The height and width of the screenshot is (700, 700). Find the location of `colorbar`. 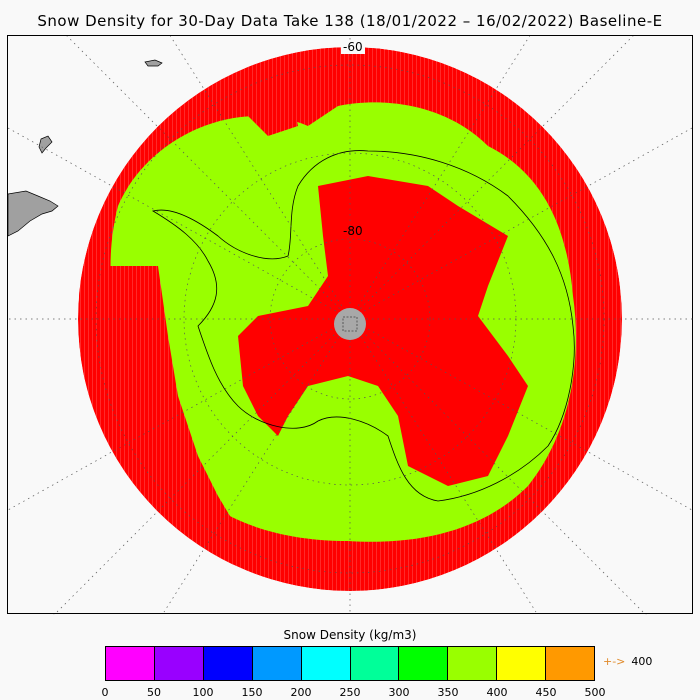

colorbar is located at coordinates (350, 663).